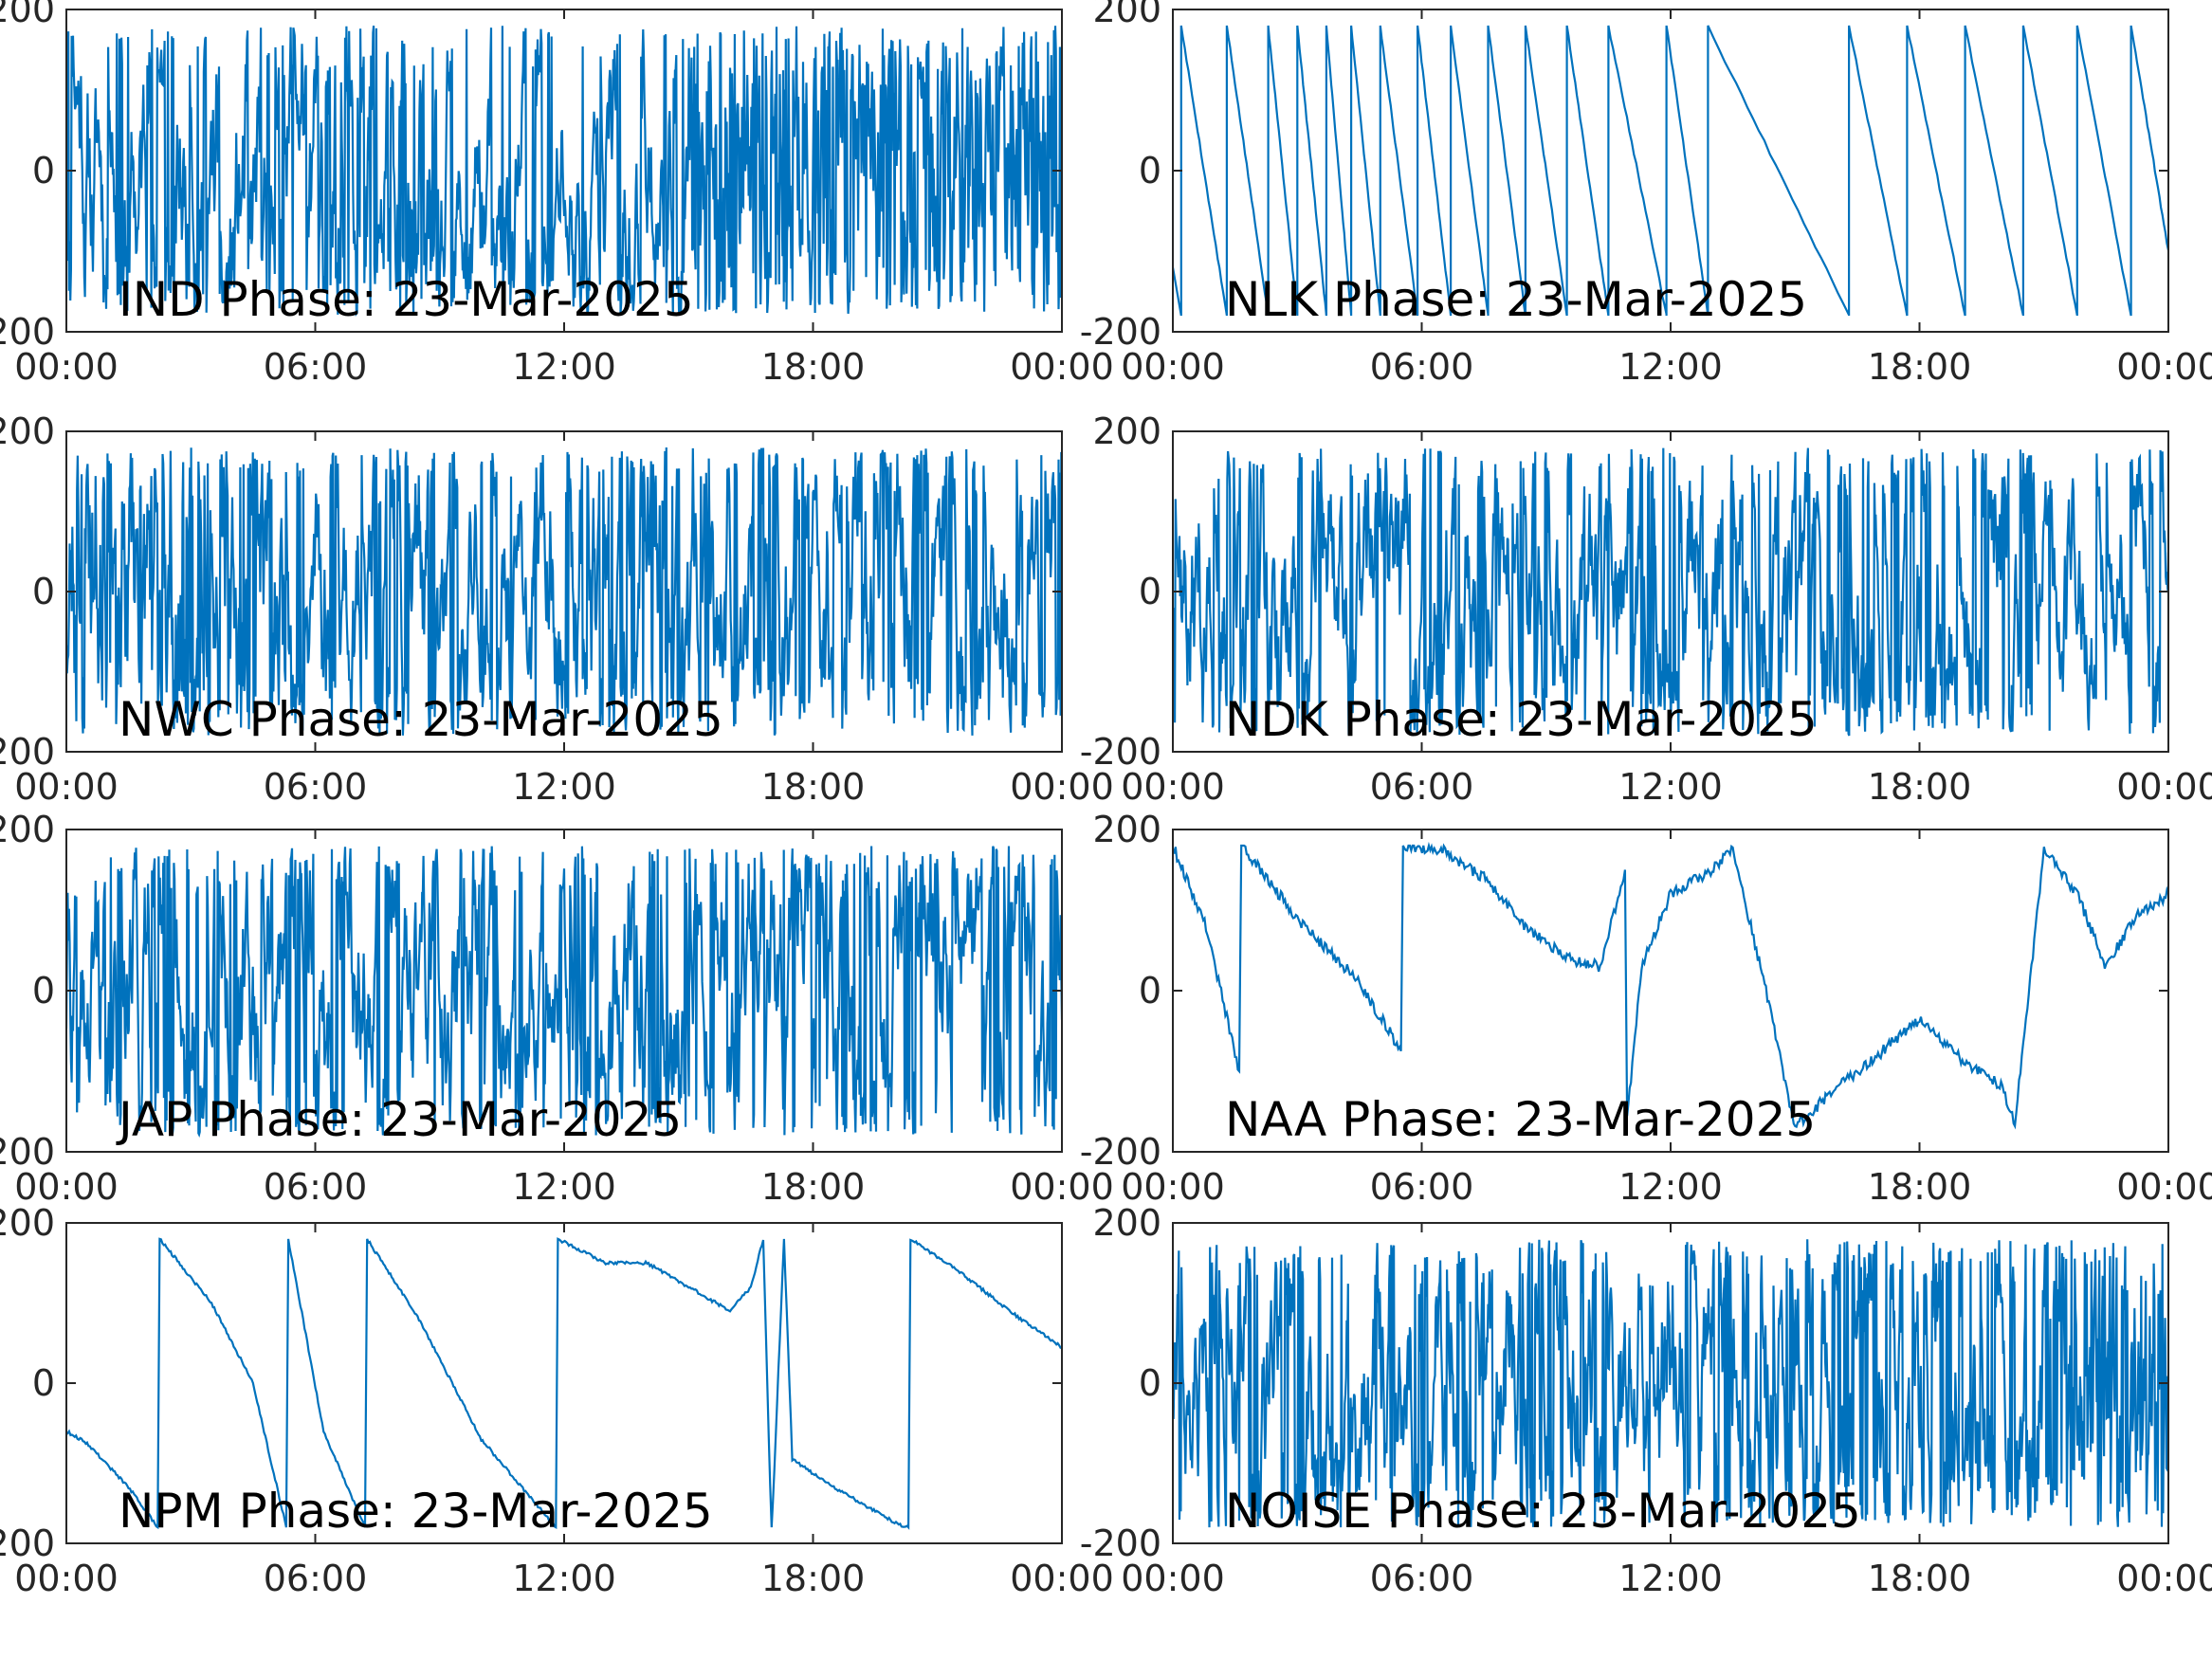 This screenshot has height=1659, width=2212. I want to click on series-line-noise, so click(1670, 1383).